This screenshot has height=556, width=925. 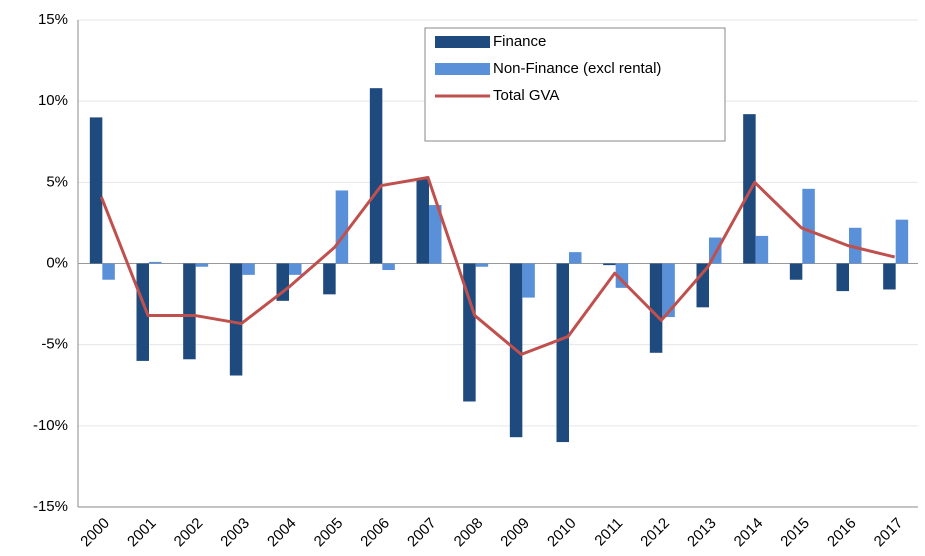 I want to click on y-tick-label: -10%, so click(x=50, y=425).